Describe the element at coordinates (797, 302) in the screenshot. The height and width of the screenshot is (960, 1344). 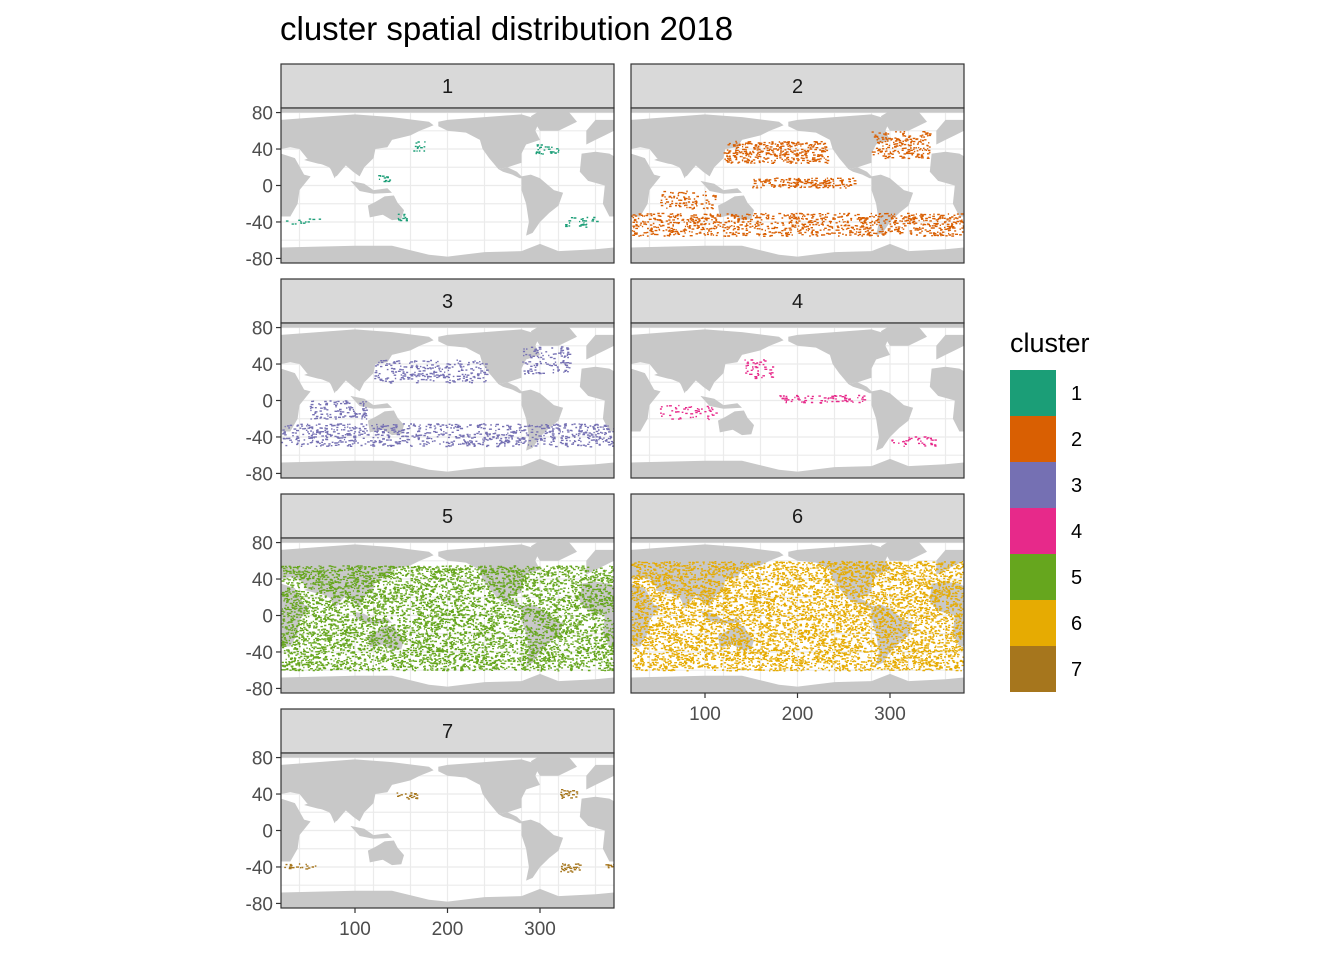
I see `facet-strip-label: 4` at that location.